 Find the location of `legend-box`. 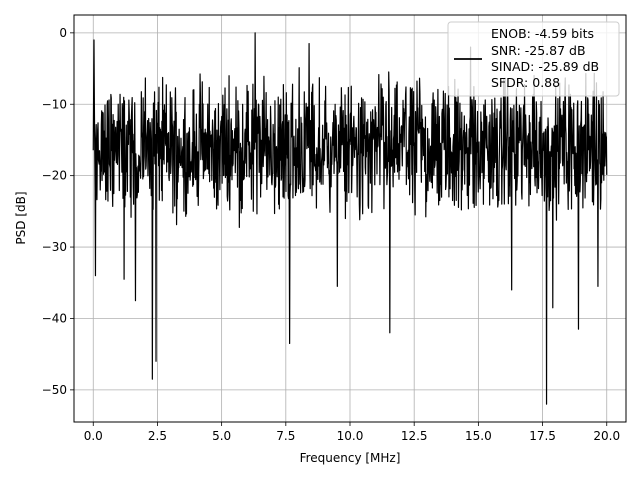

legend-box is located at coordinates (533, 59).